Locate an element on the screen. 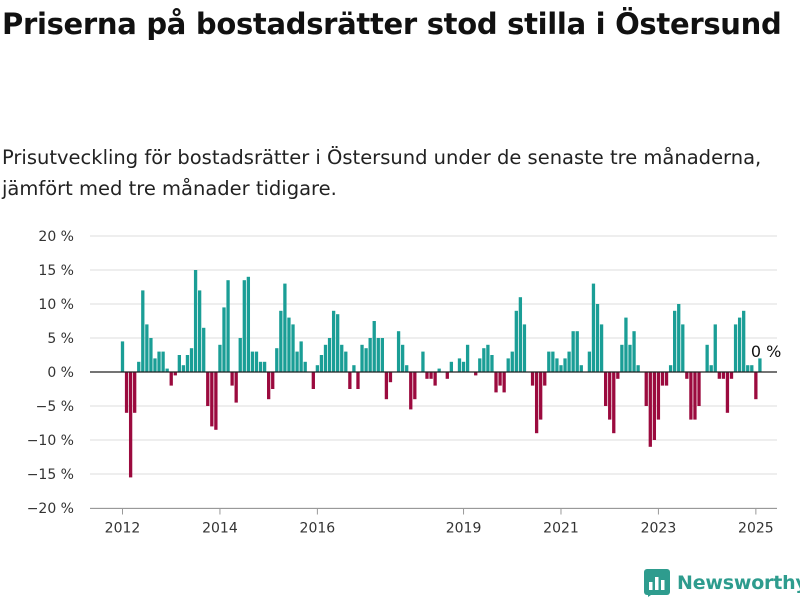  x-tick-label: 2014 is located at coordinates (220, 529).